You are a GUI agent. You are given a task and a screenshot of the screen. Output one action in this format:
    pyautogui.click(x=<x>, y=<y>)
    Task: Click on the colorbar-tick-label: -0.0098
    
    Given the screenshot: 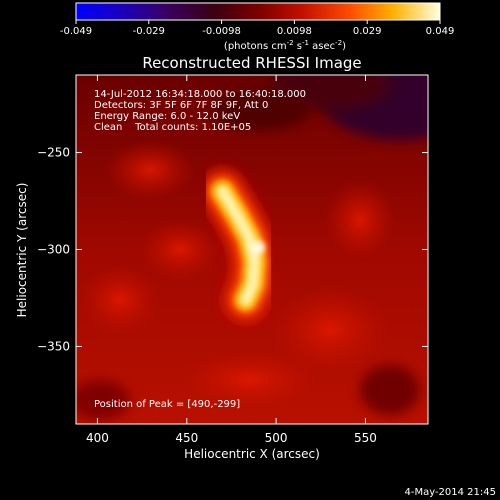 What is the action you would take?
    pyautogui.click(x=221, y=31)
    